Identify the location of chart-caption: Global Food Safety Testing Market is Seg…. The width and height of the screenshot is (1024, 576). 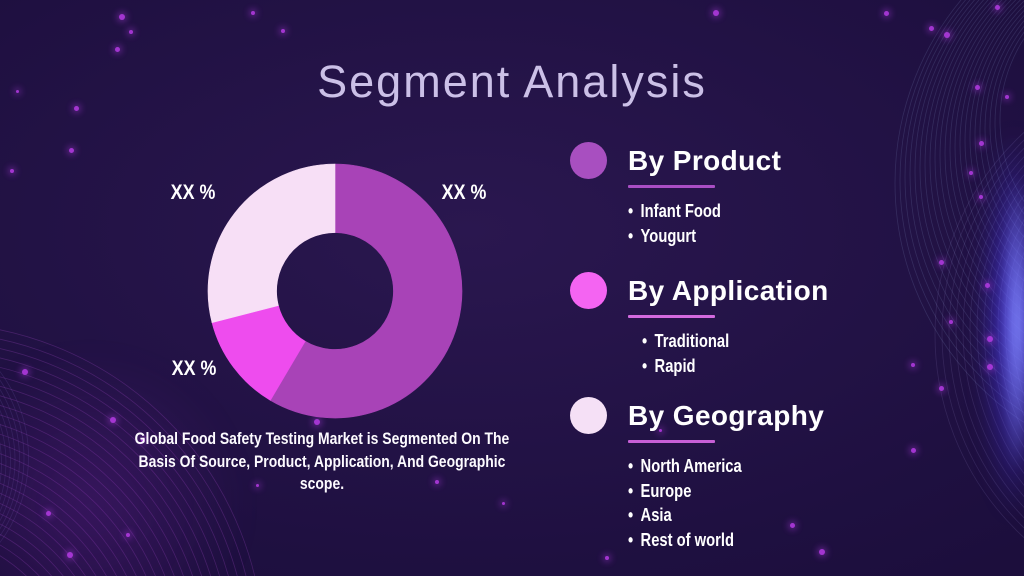
(322, 461).